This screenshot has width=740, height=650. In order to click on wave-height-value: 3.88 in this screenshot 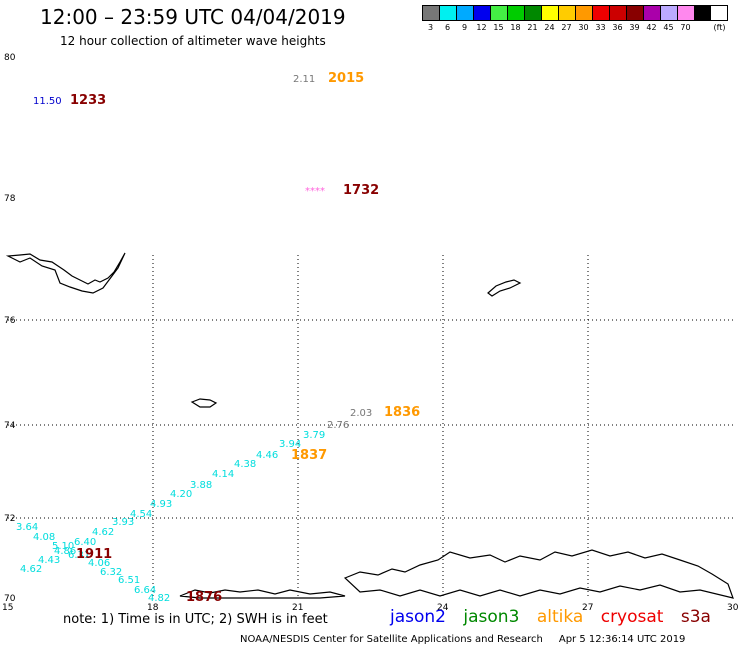, I will do `click(201, 485)`.